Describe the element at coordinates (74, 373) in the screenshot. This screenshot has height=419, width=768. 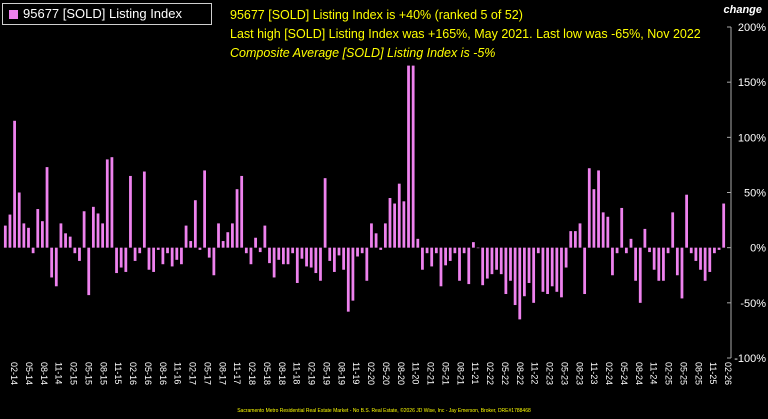
I see `x-tick-label: 02-15` at that location.